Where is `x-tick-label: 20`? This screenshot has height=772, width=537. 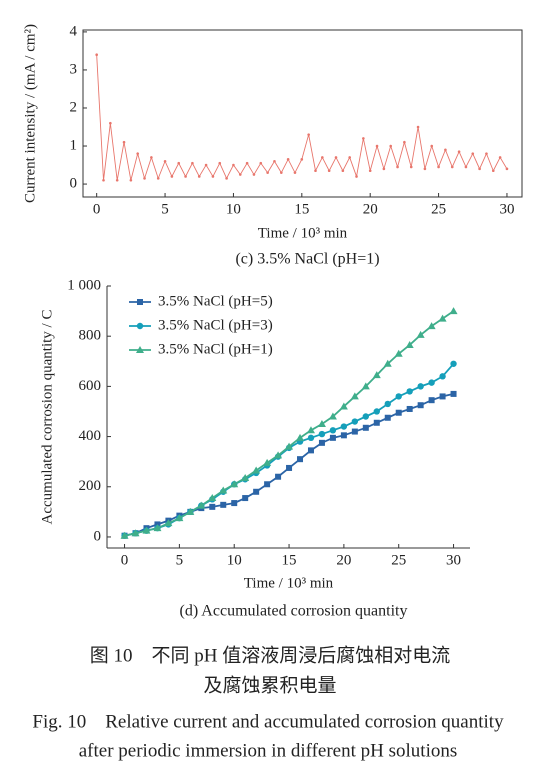
x-tick-label: 20 is located at coordinates (343, 560).